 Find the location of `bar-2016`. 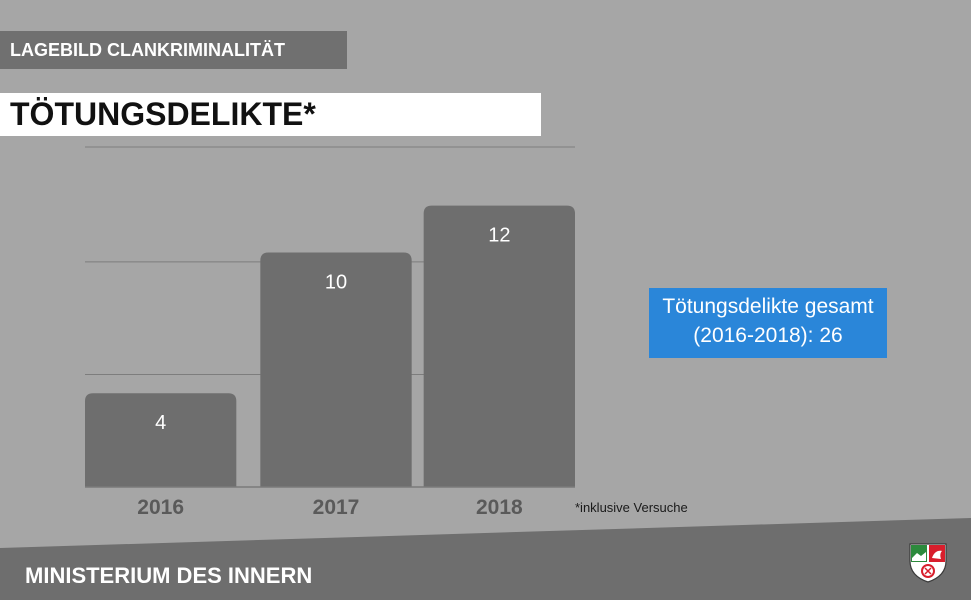

bar-2016 is located at coordinates (161, 440).